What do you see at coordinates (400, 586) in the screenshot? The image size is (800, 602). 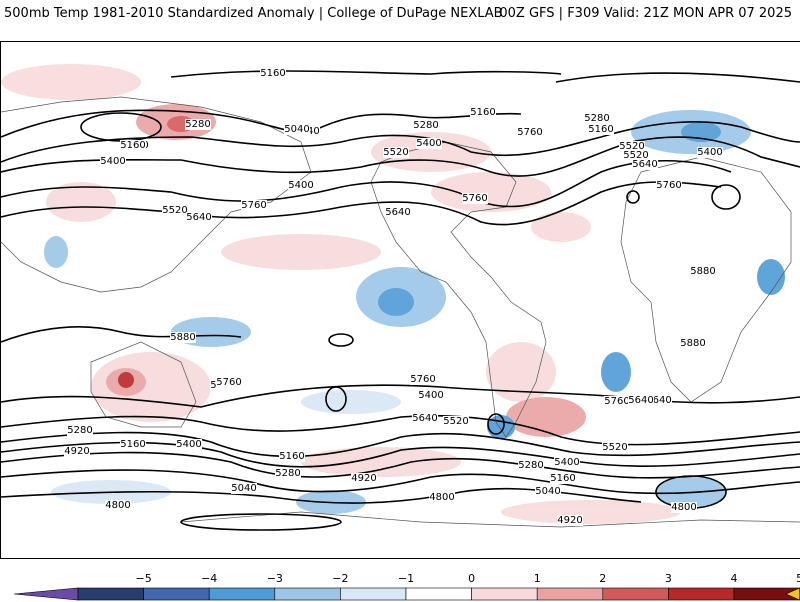 I see `colorbar: −5 −4 −3 −2 −1 0 1 2 3 4 5` at bounding box center [400, 586].